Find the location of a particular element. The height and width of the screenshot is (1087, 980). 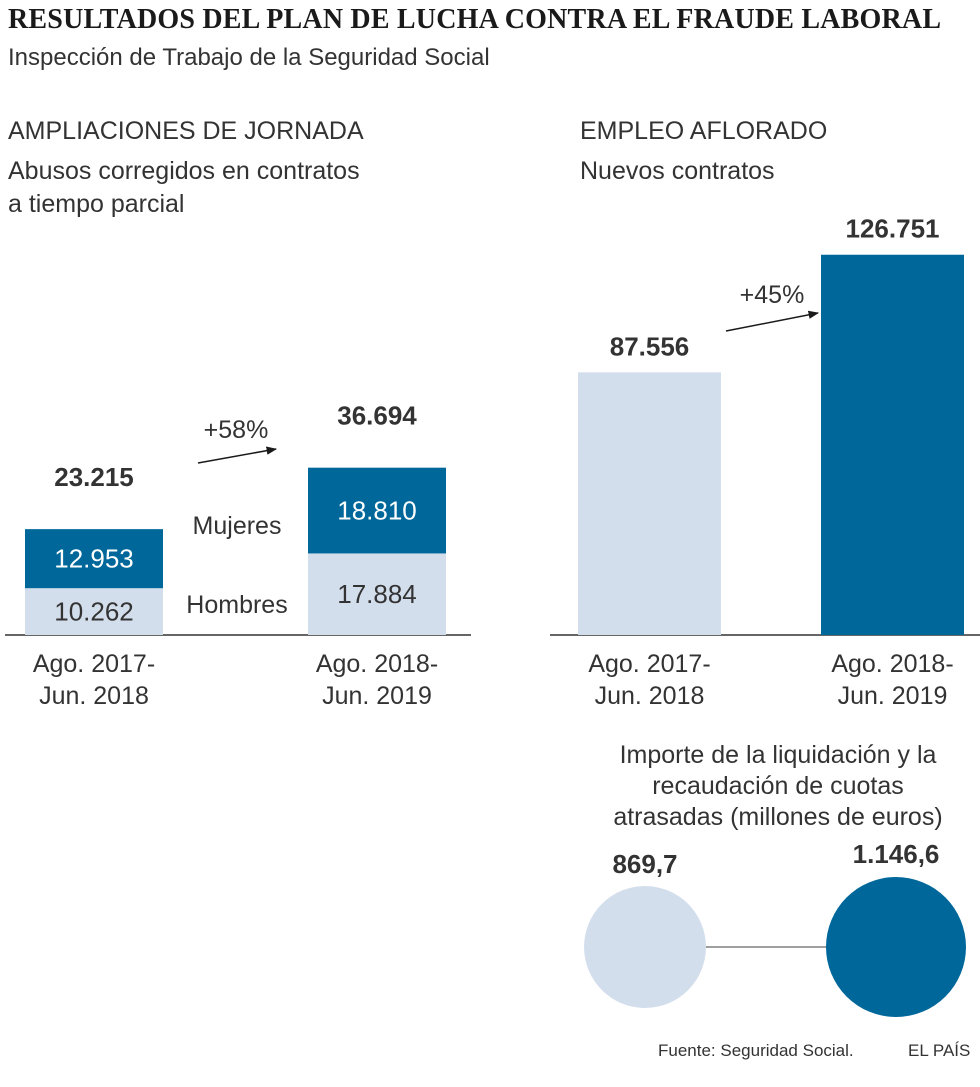

section-subtitle-empleo: Nuevos contratos is located at coordinates (677, 171).